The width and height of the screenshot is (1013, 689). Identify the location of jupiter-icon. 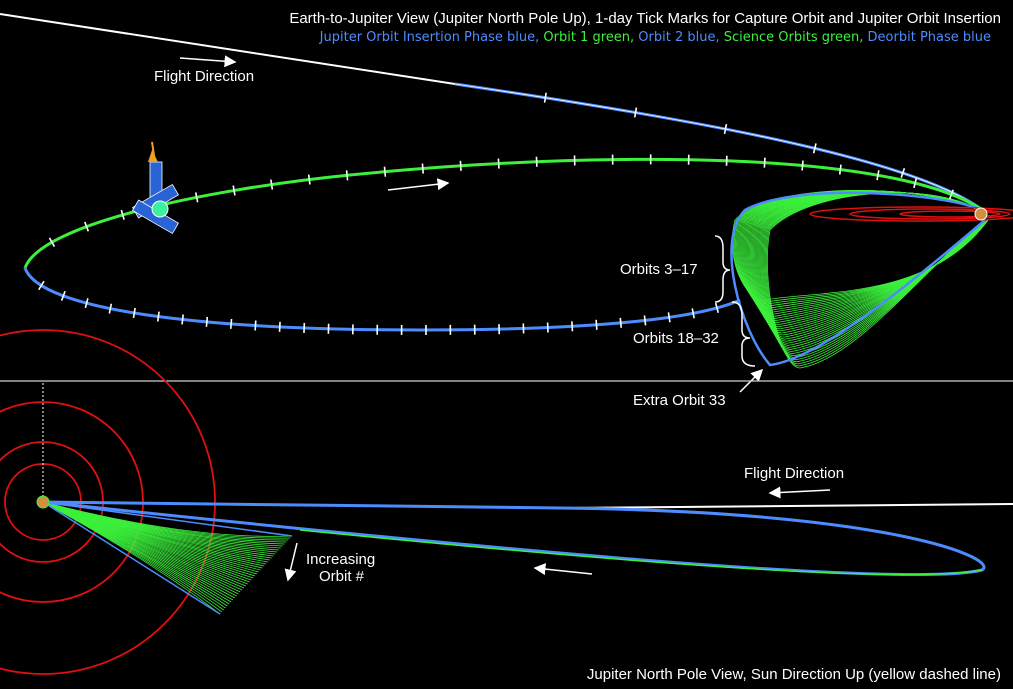
(981, 214).